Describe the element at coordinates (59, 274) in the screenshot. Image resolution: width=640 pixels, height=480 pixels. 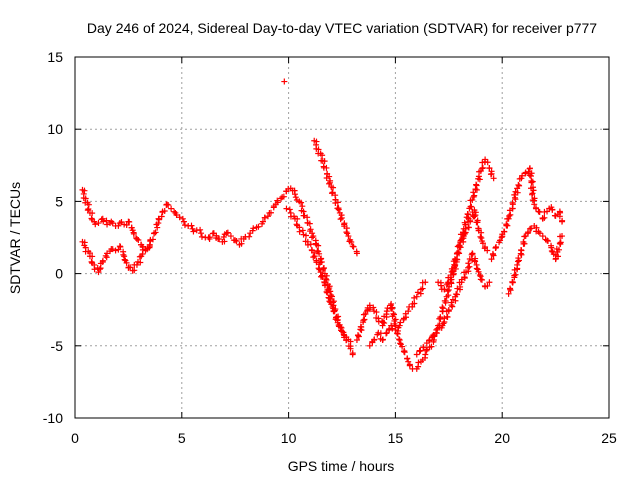
I see `y-tick-label: 0` at that location.